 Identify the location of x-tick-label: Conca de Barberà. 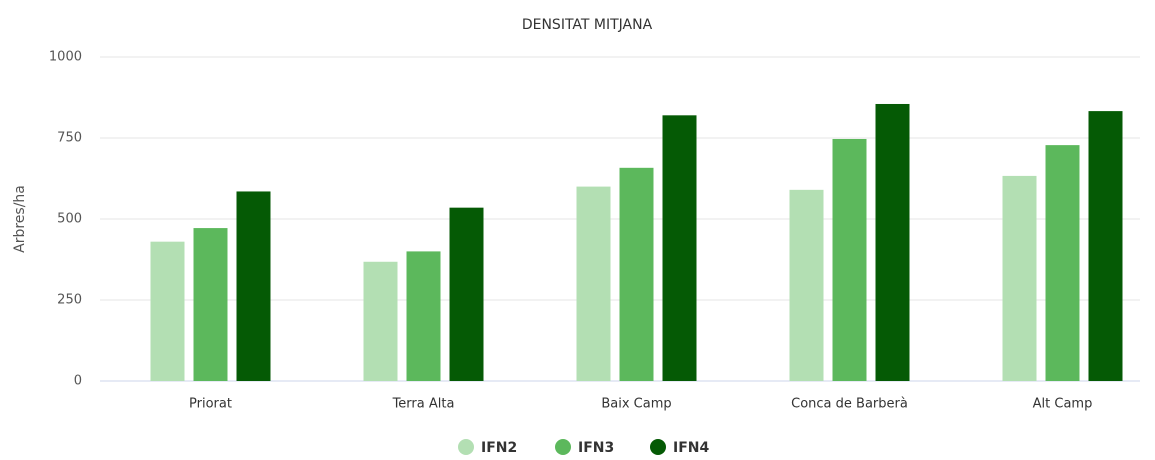
(849, 404).